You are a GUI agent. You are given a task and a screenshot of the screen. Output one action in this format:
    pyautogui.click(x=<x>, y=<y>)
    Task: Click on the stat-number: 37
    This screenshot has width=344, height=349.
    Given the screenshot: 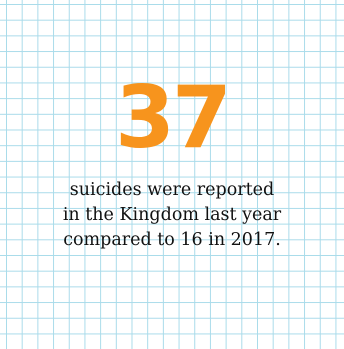 What is the action you would take?
    pyautogui.click(x=173, y=118)
    